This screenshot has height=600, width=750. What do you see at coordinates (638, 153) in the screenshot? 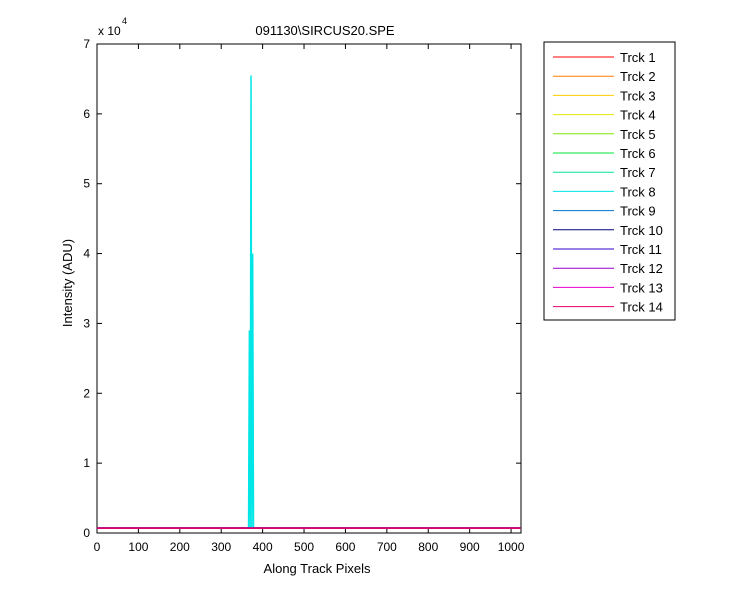
I see `legend-label: Trck 6` at bounding box center [638, 153].